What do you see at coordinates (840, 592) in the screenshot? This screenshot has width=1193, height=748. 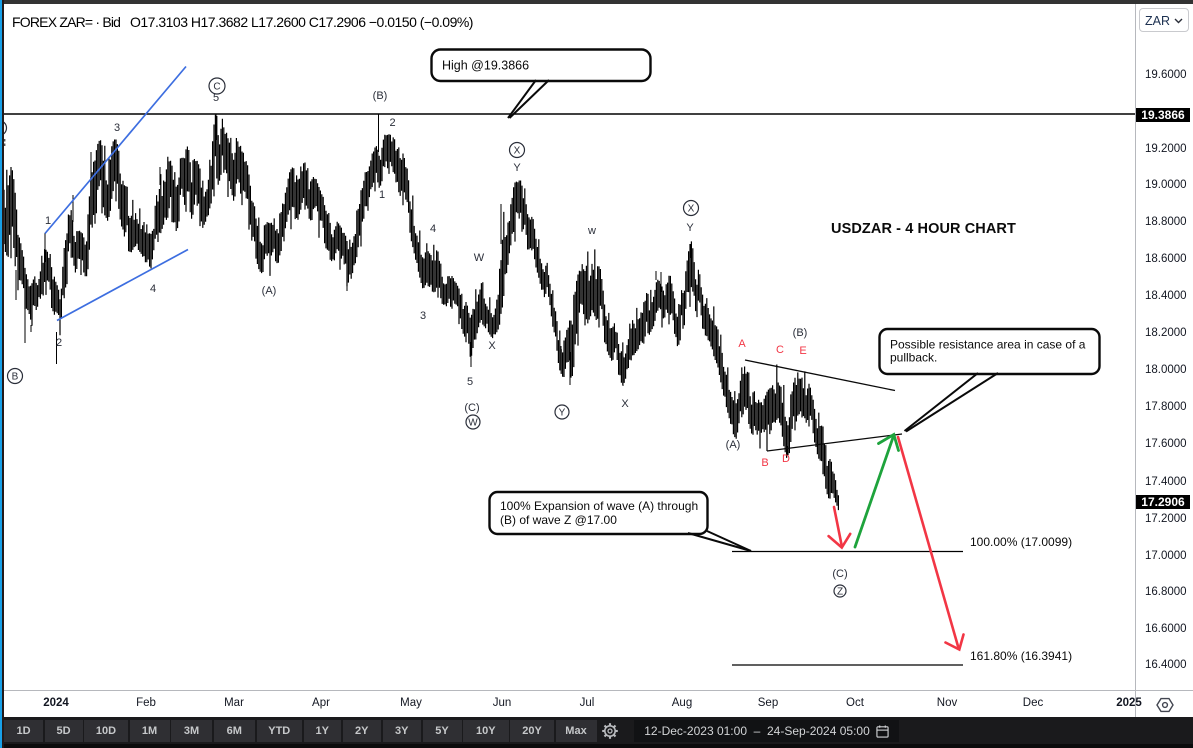 I see `svg-text: Z` at bounding box center [840, 592].